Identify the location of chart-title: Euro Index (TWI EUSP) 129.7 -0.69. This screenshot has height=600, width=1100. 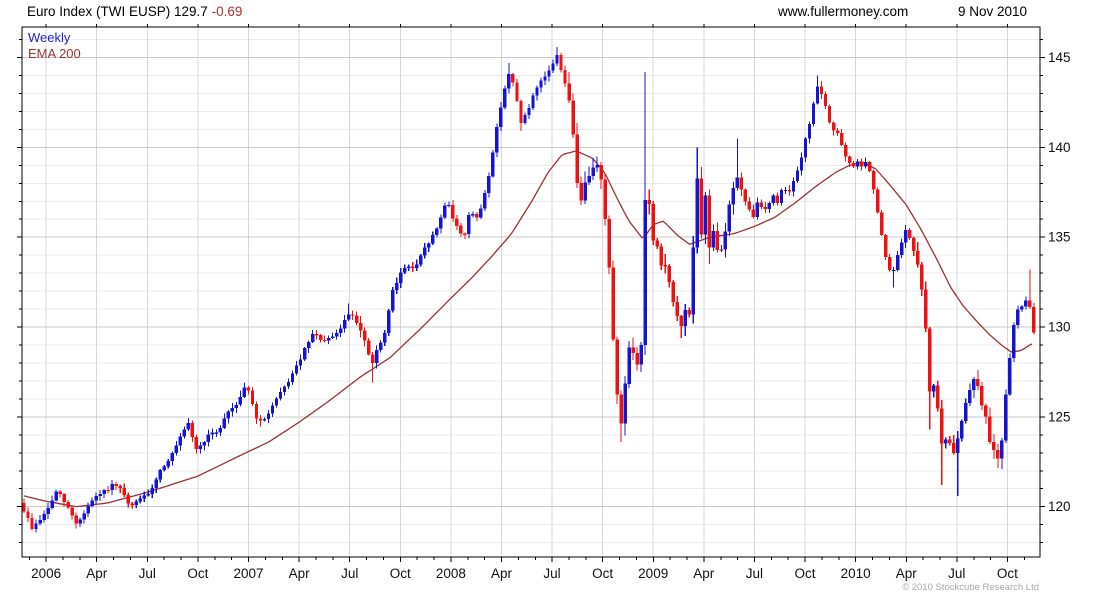
(134, 11).